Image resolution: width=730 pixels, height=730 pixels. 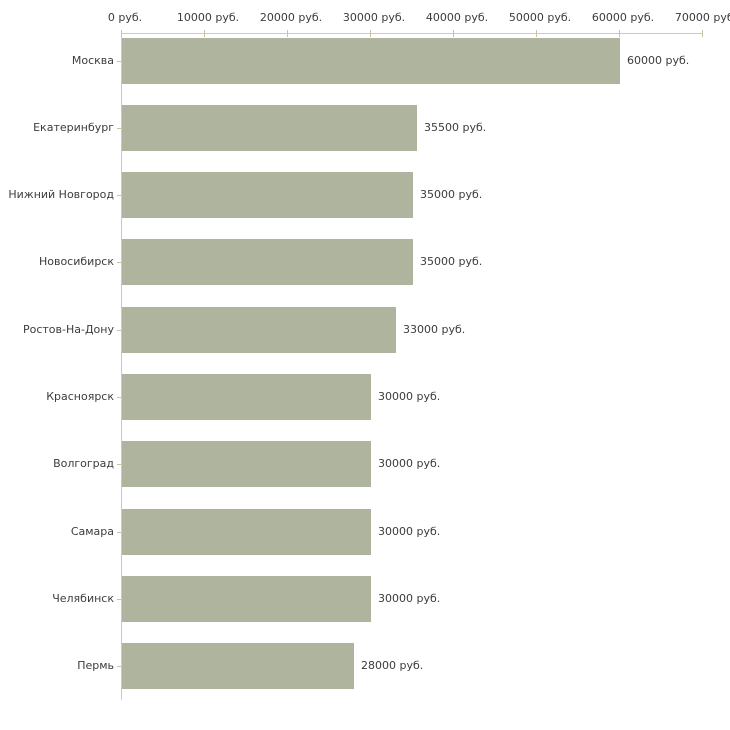 I want to click on x-axis-tick-label: 70000 руб., so click(x=702, y=17).